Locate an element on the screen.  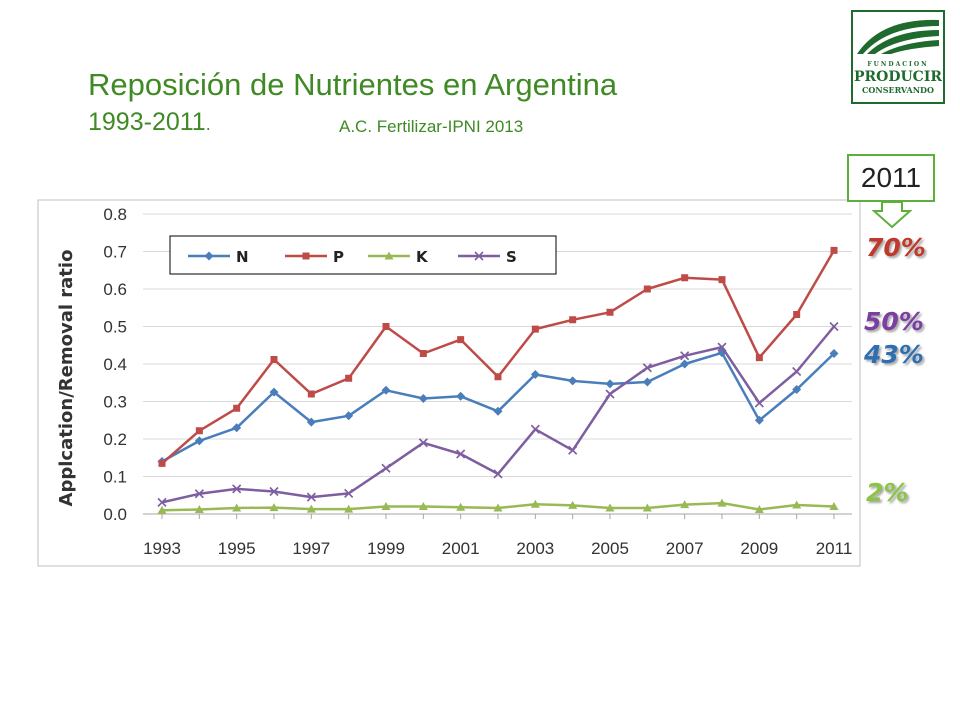
y-tick-label: 0.3 is located at coordinates (115, 402).